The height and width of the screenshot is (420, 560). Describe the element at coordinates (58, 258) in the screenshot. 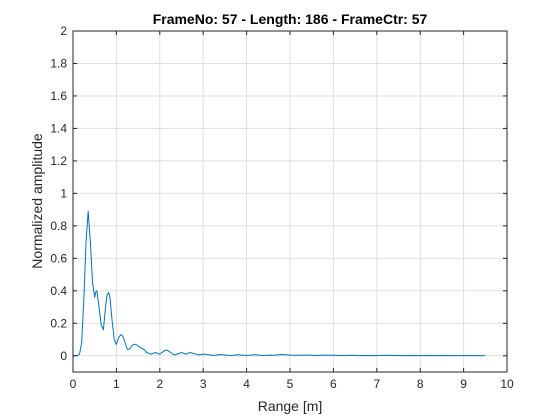

I see `y-tick-label: 0.6` at that location.